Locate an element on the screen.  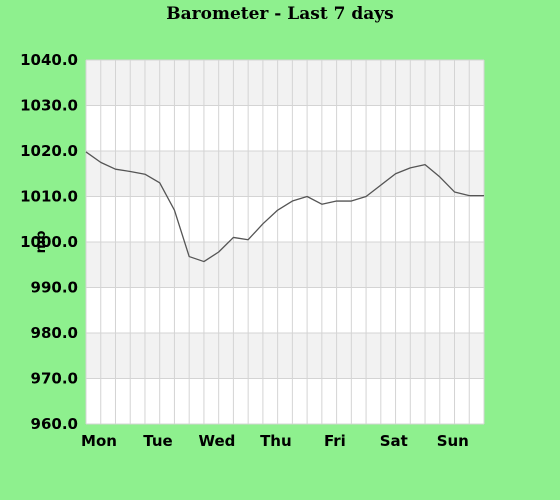
y-tick-label: 1010.0 is located at coordinates (49, 197).